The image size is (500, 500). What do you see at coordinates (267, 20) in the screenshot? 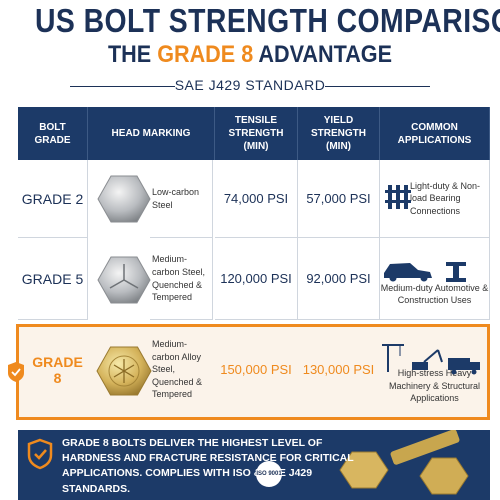
I see `title: US BOLT STRENGTH COMPARISON` at bounding box center [267, 20].